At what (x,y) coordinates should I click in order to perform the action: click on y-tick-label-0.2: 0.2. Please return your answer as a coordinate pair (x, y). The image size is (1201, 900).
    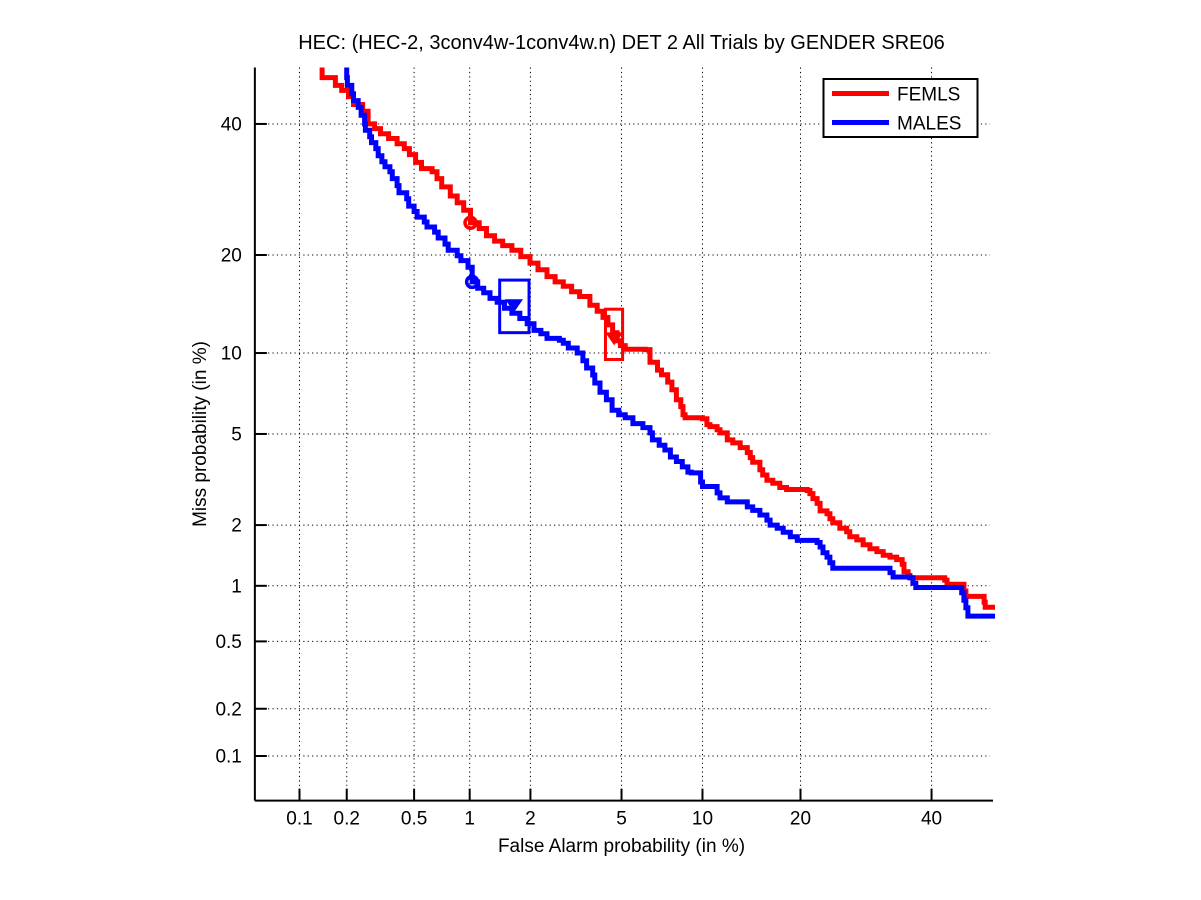
    Looking at the image, I should click on (228, 709).